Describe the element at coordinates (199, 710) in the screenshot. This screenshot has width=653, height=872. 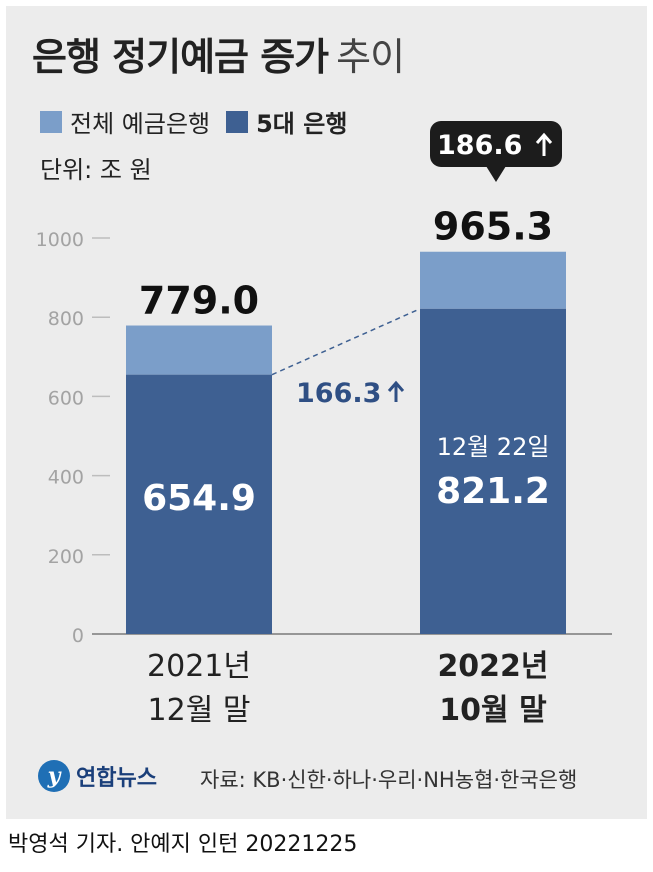
I see `category-label-0-line2: 12월 말` at that location.